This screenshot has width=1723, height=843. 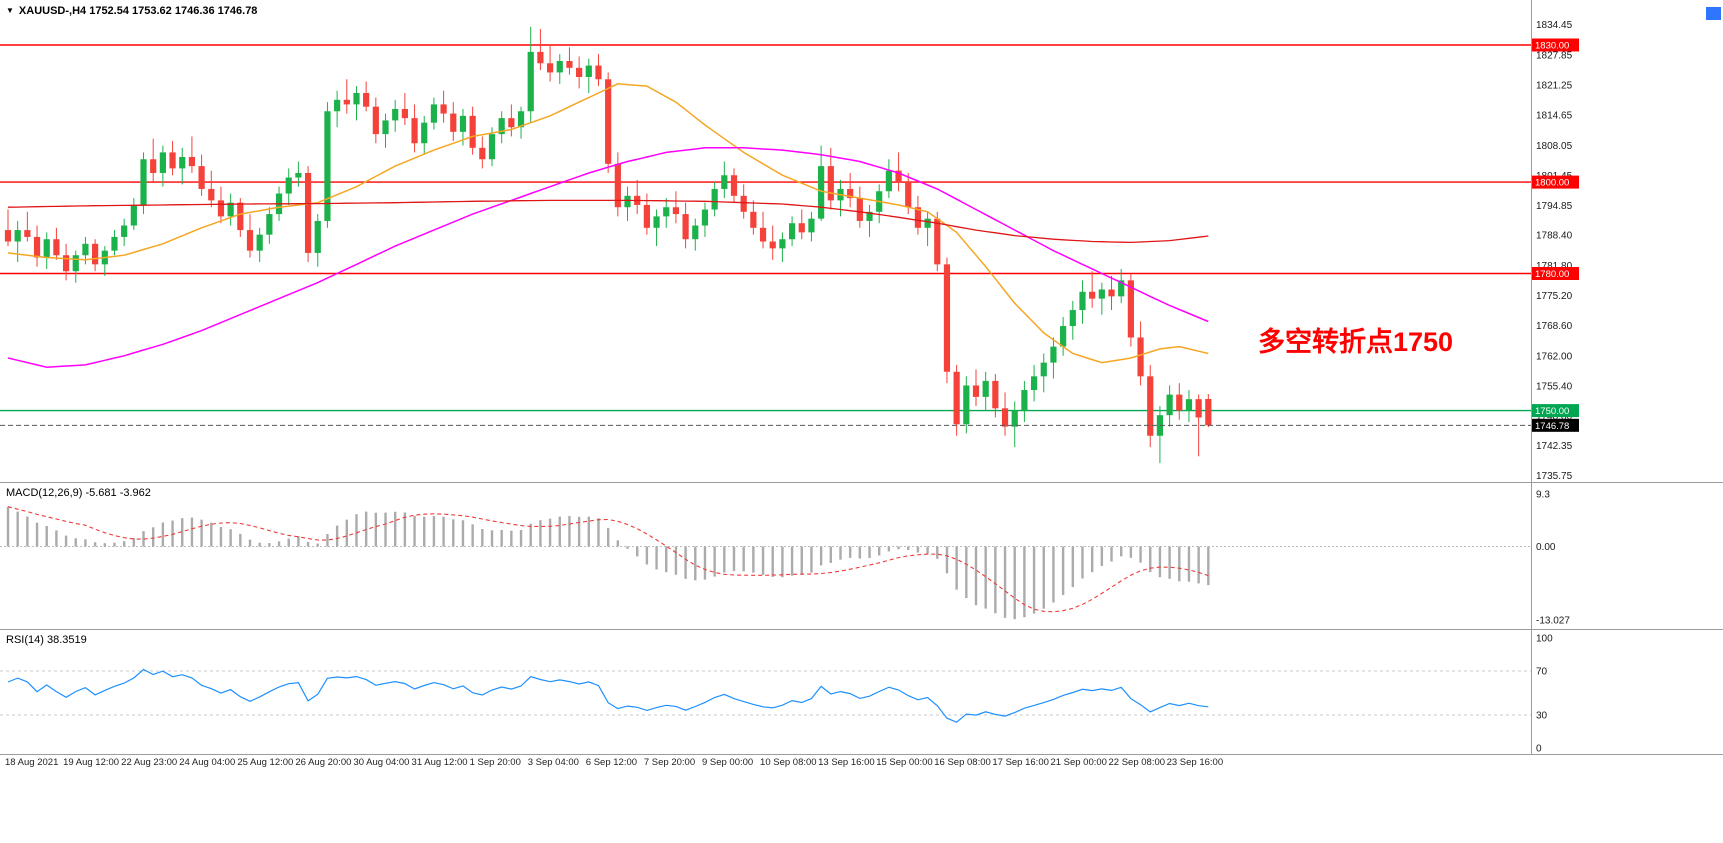 What do you see at coordinates (1137, 762) in the screenshot?
I see `time-axis-label: 22 Sep 08:00` at bounding box center [1137, 762].